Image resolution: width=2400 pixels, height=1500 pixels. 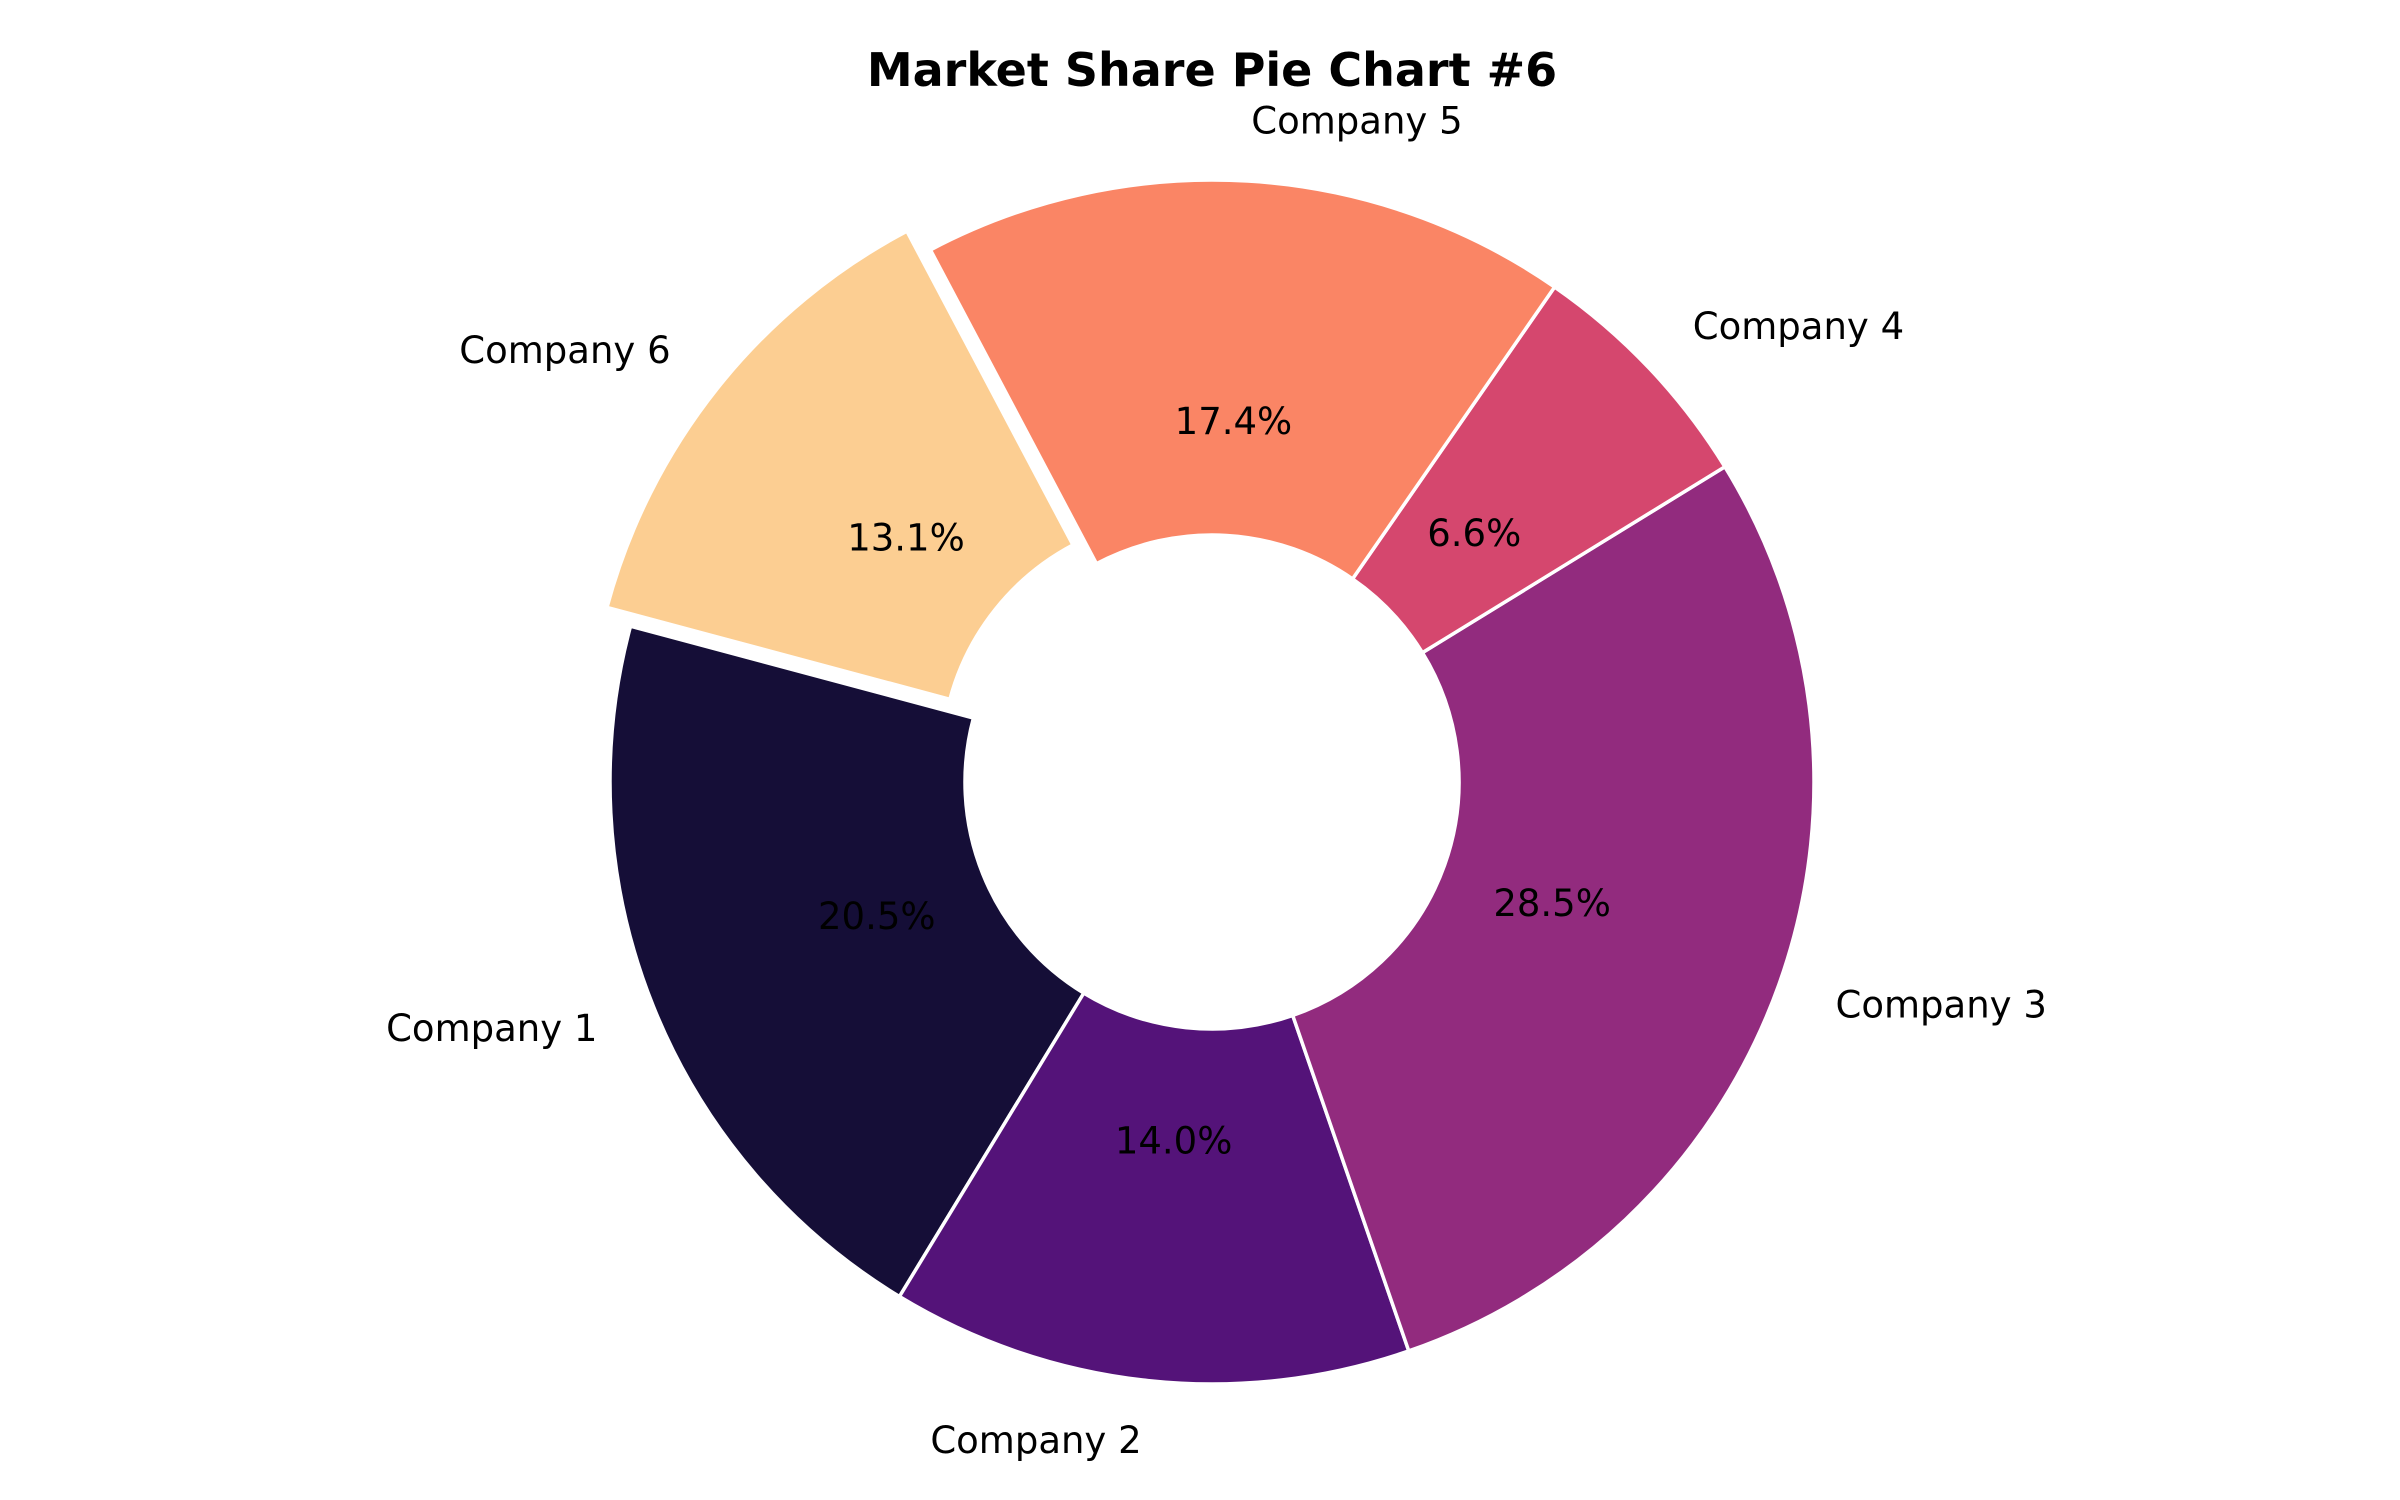 What do you see at coordinates (1174, 1141) in the screenshot?
I see `pct-label-company-2: 14.0%` at bounding box center [1174, 1141].